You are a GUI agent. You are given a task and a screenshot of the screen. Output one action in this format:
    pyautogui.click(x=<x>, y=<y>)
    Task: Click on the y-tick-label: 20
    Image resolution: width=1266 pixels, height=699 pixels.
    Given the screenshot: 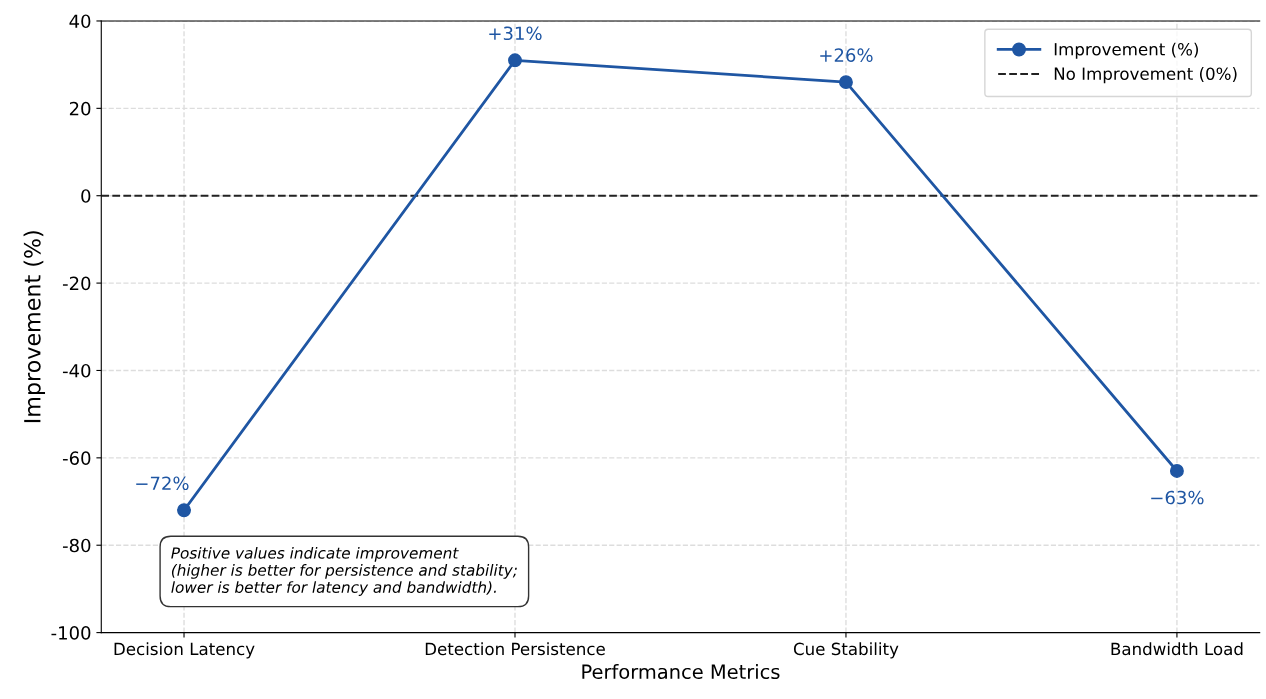 What is the action you would take?
    pyautogui.click(x=80, y=108)
    